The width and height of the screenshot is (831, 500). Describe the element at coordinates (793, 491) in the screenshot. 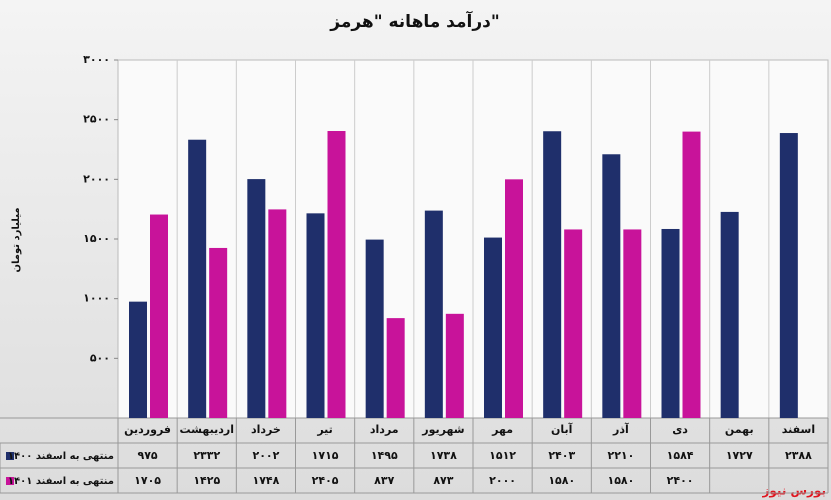

I see `source: بورس نیوز` at that location.